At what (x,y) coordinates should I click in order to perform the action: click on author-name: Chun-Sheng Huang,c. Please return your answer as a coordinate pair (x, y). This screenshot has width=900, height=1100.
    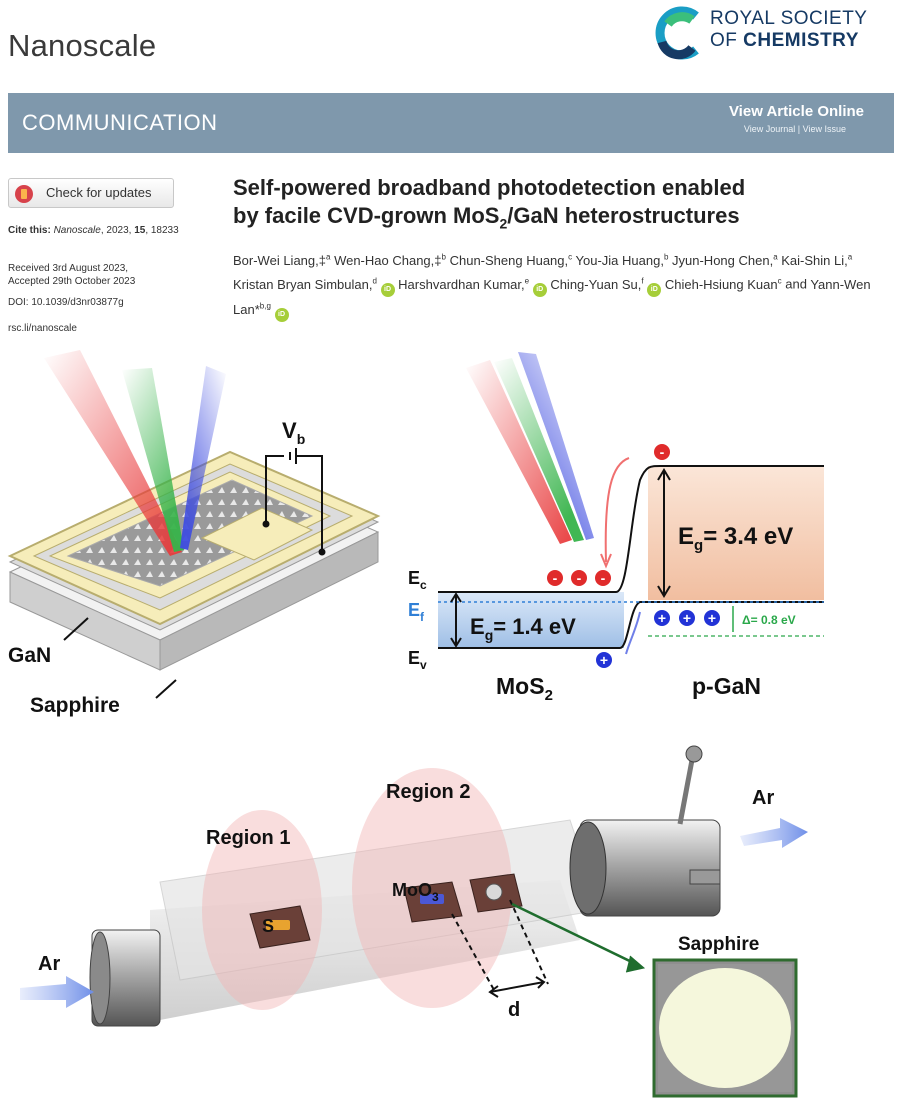
    Looking at the image, I should click on (511, 260).